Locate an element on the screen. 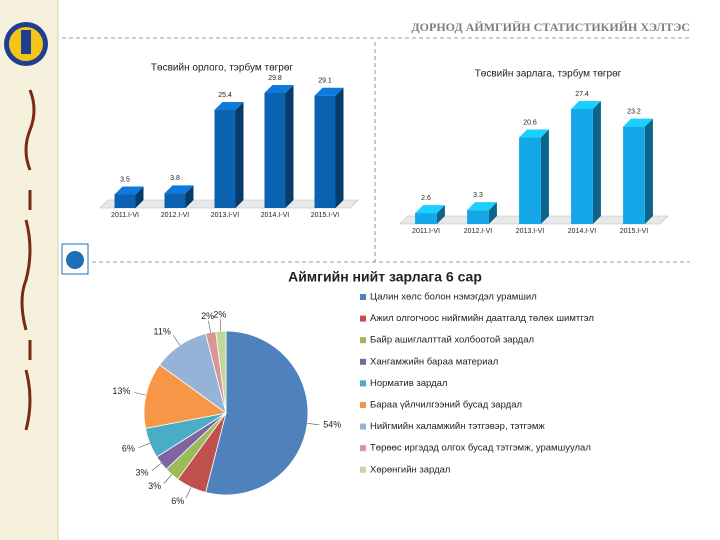 The height and width of the screenshot is (540, 720). value-label: 13% is located at coordinates (121, 391).